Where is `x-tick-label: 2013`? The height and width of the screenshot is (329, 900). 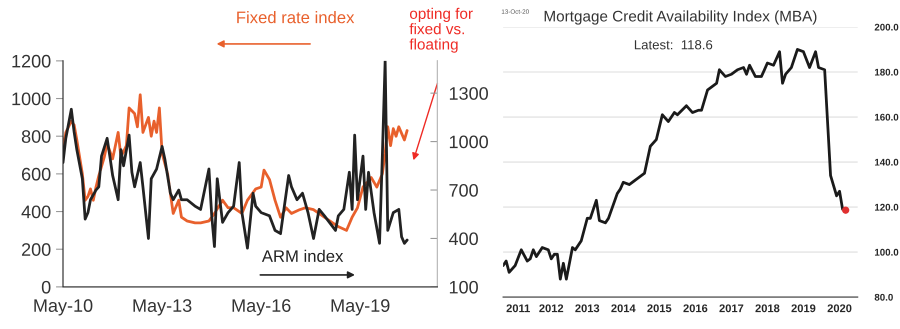 x-tick-label: 2013 is located at coordinates (587, 308).